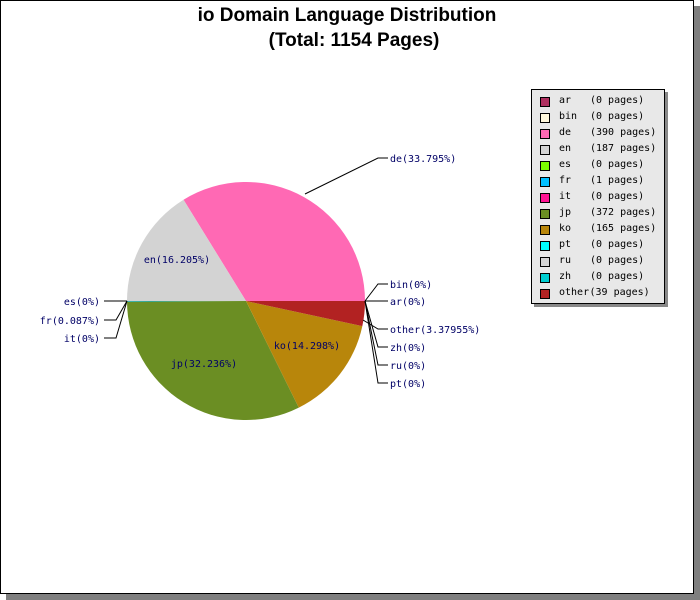 The image size is (700, 600). Describe the element at coordinates (408, 302) in the screenshot. I see `slice-label-ar: ar(0%)` at that location.